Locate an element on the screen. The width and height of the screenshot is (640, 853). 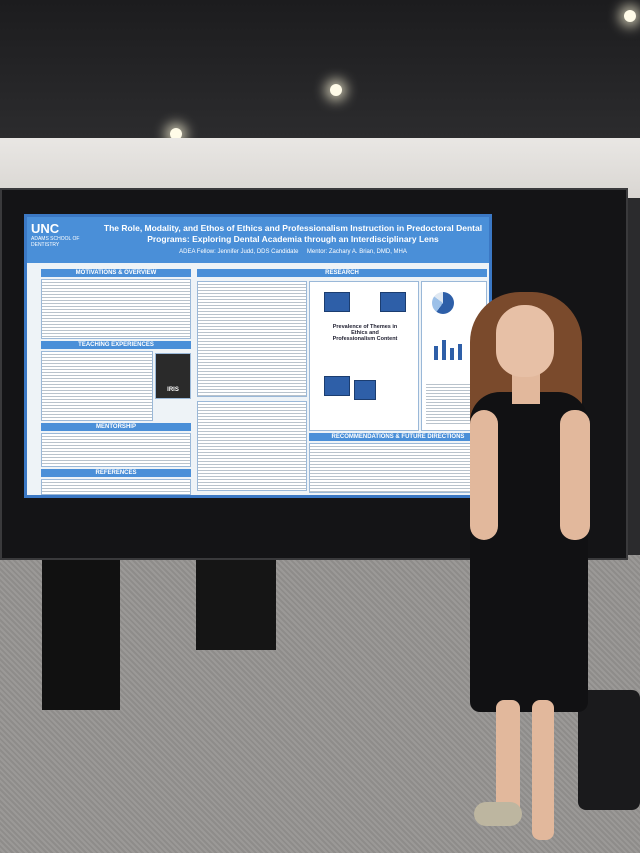
woman-face is located at coordinates (525, 341).